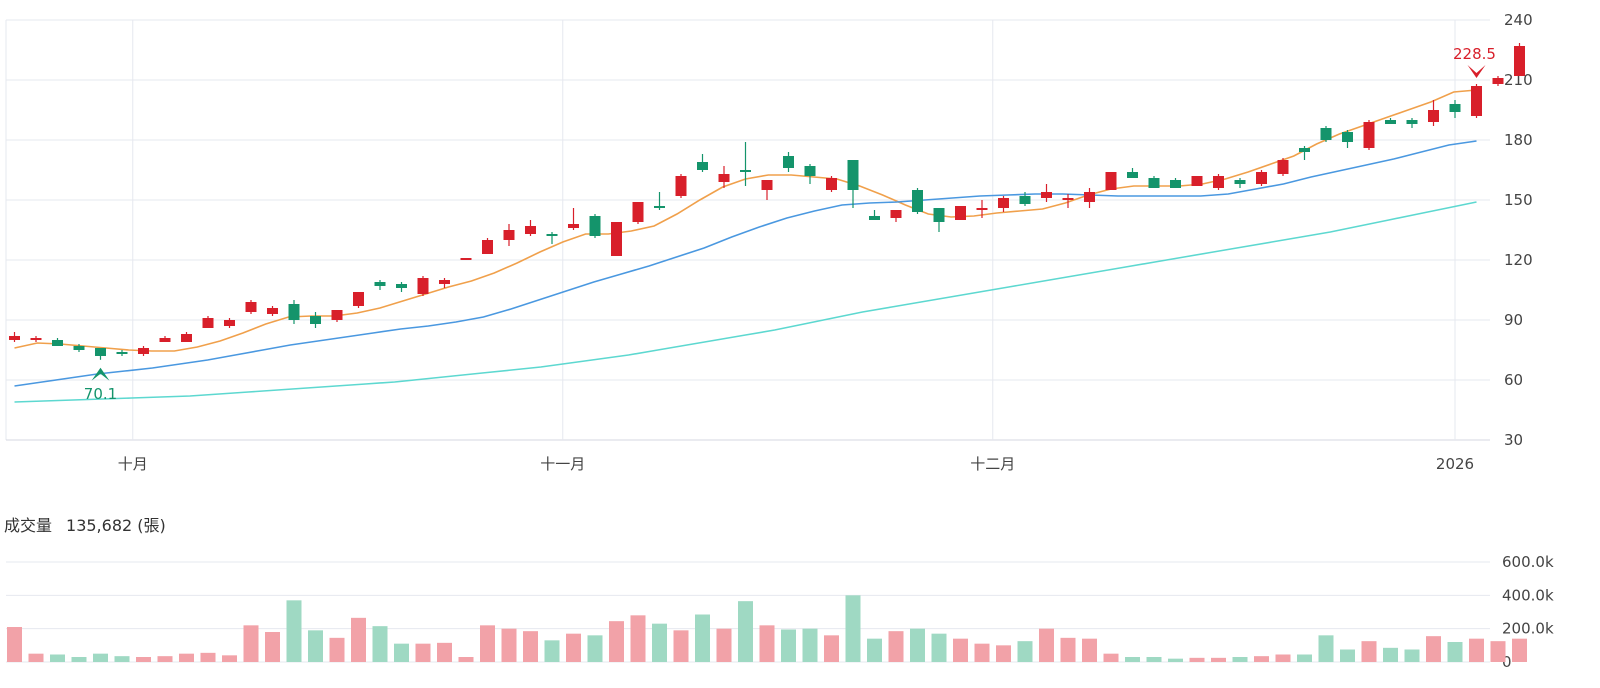 This screenshot has height=688, width=1600. What do you see at coordinates (1513, 380) in the screenshot?
I see `price-axis-label: 60` at bounding box center [1513, 380].